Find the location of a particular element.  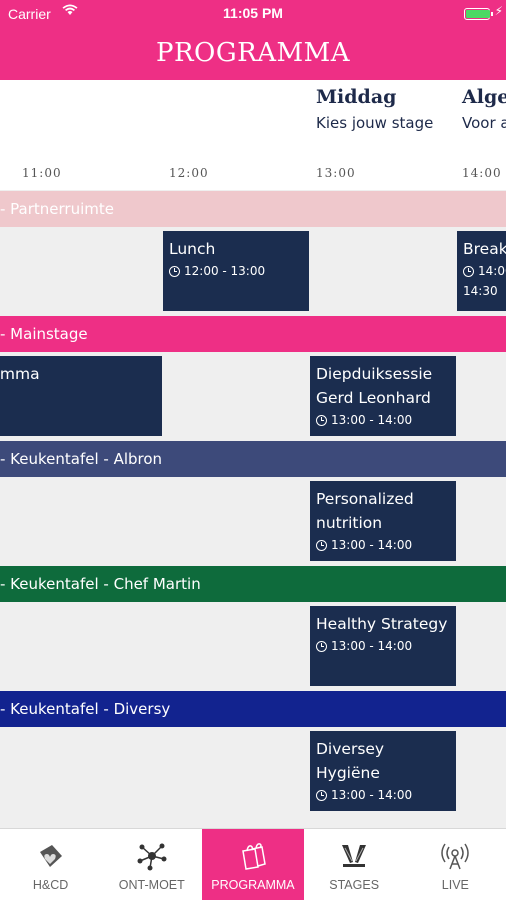

track-lane: Personalized nutrition 13:00 - 14:00 is located at coordinates (253, 521).